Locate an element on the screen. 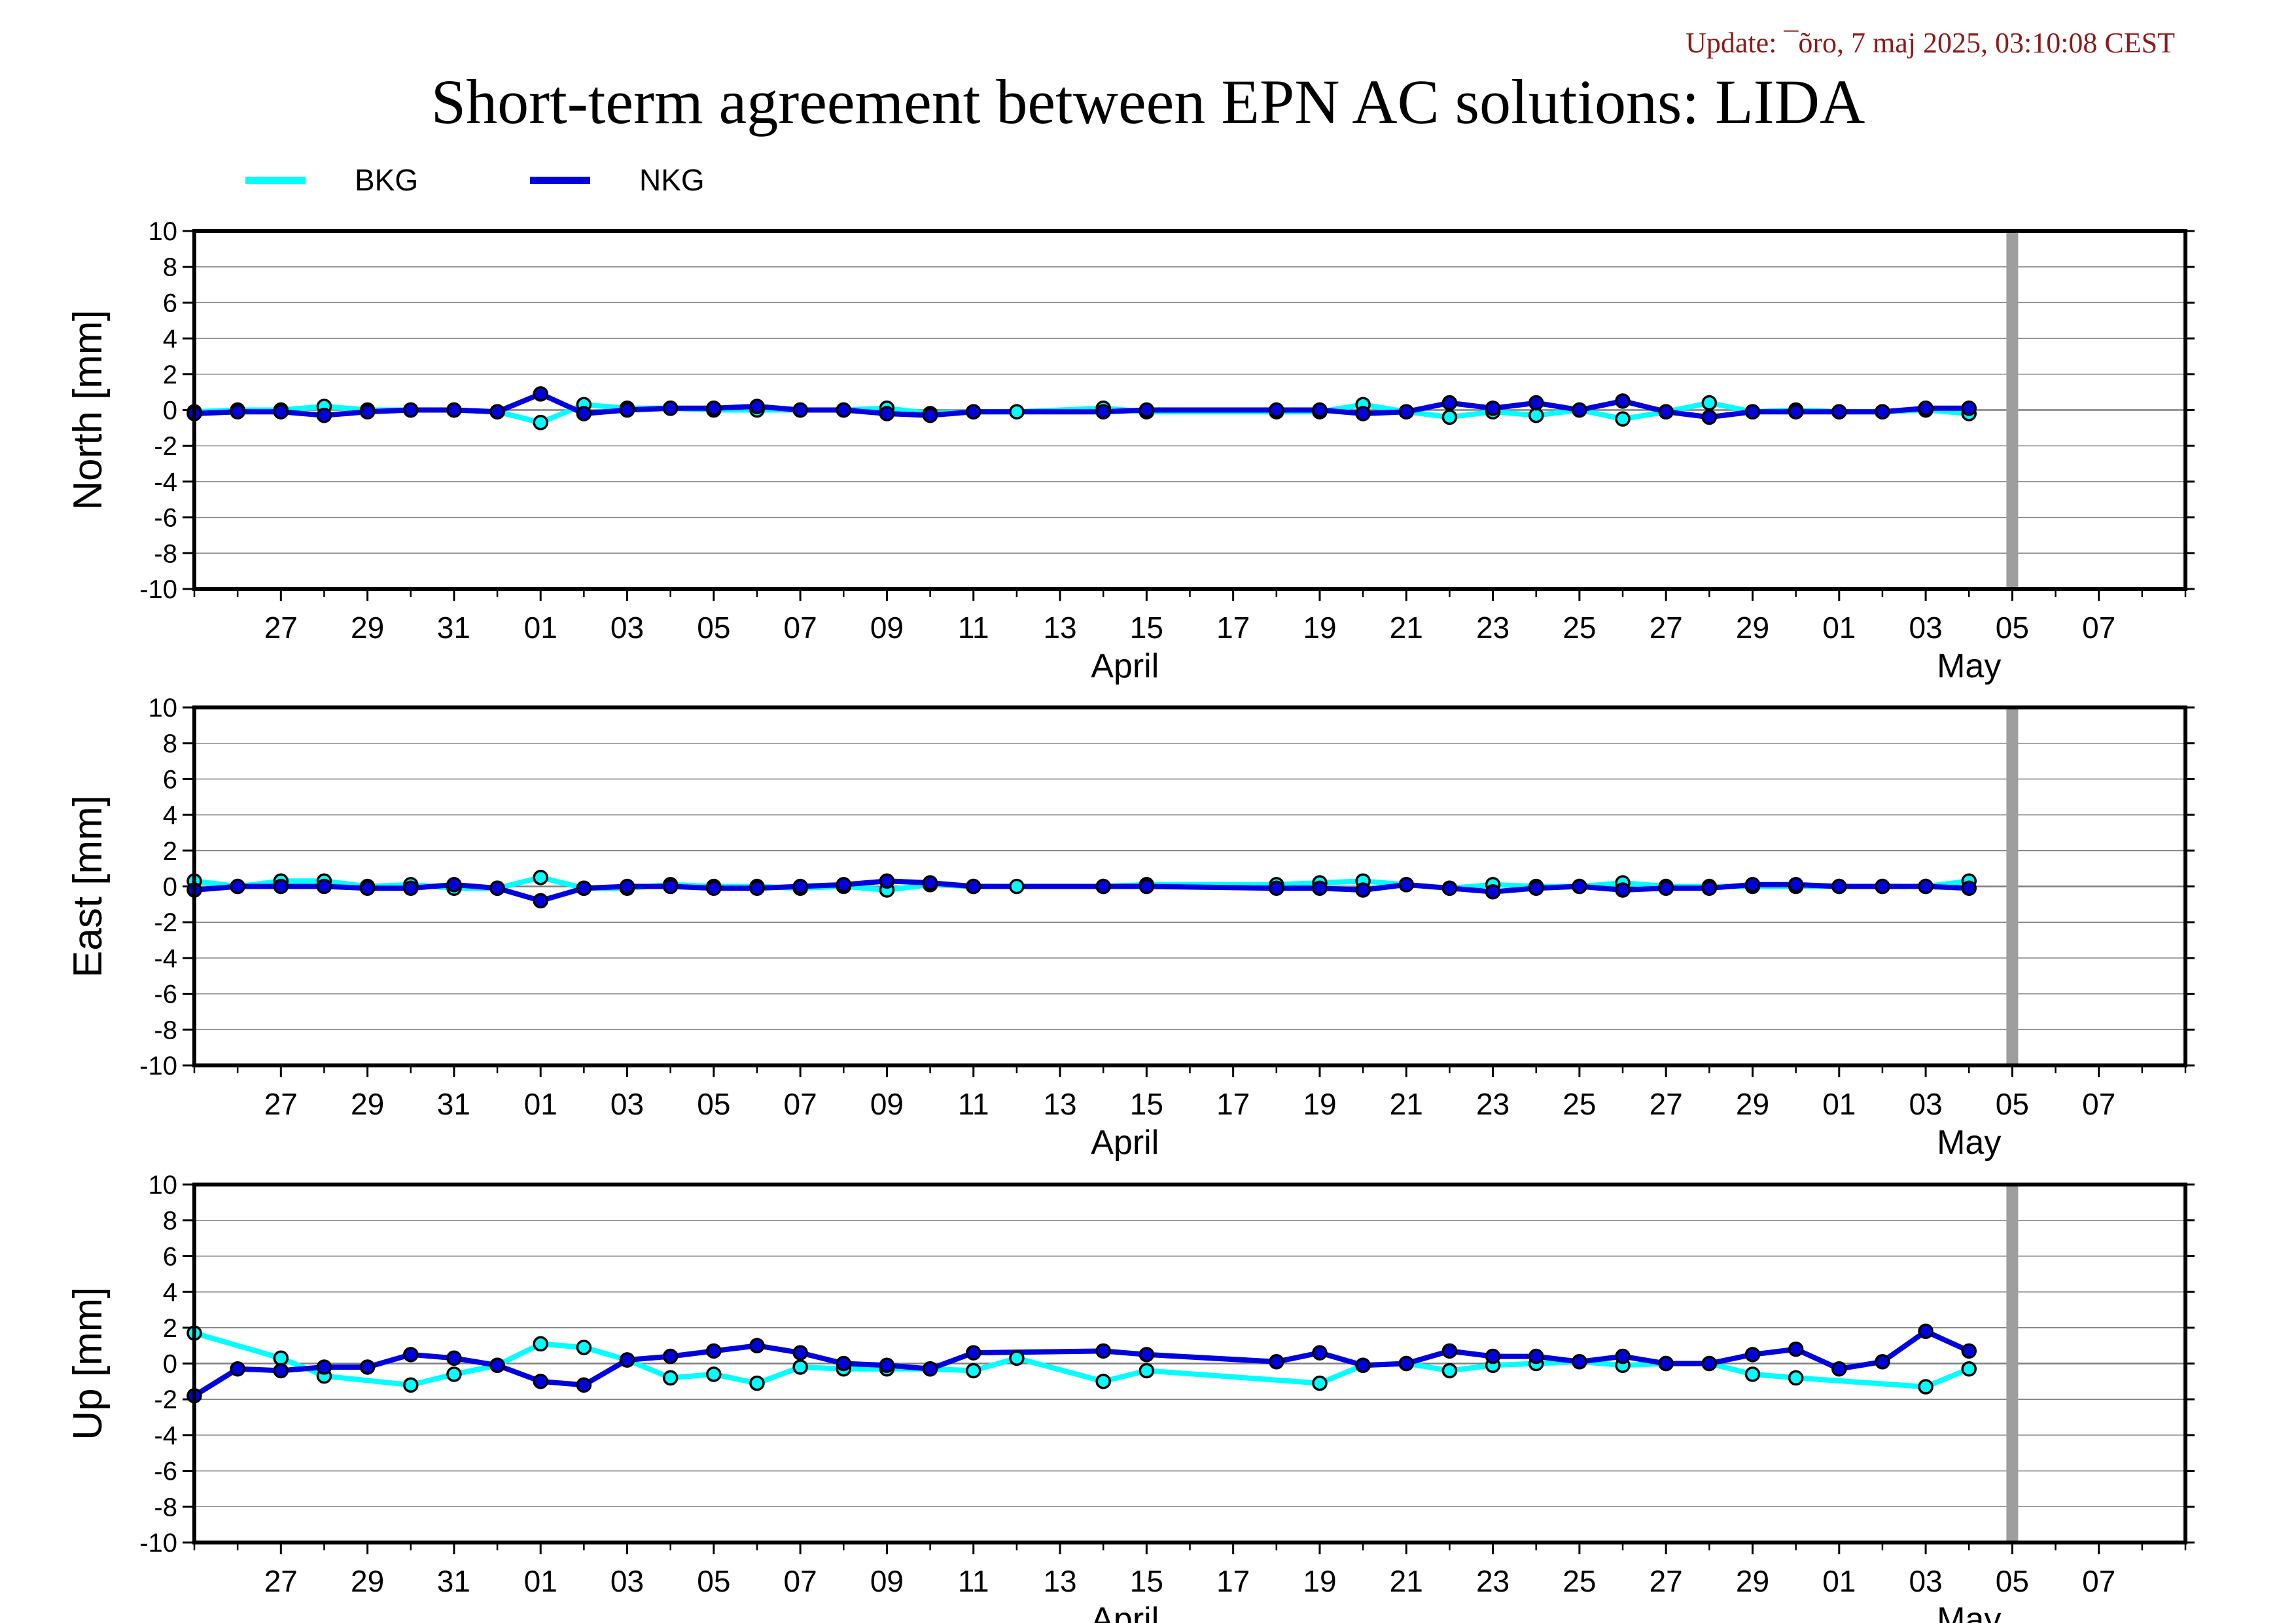 The width and height of the screenshot is (2296, 1623). y-tick-label: -10 is located at coordinates (158, 1543).